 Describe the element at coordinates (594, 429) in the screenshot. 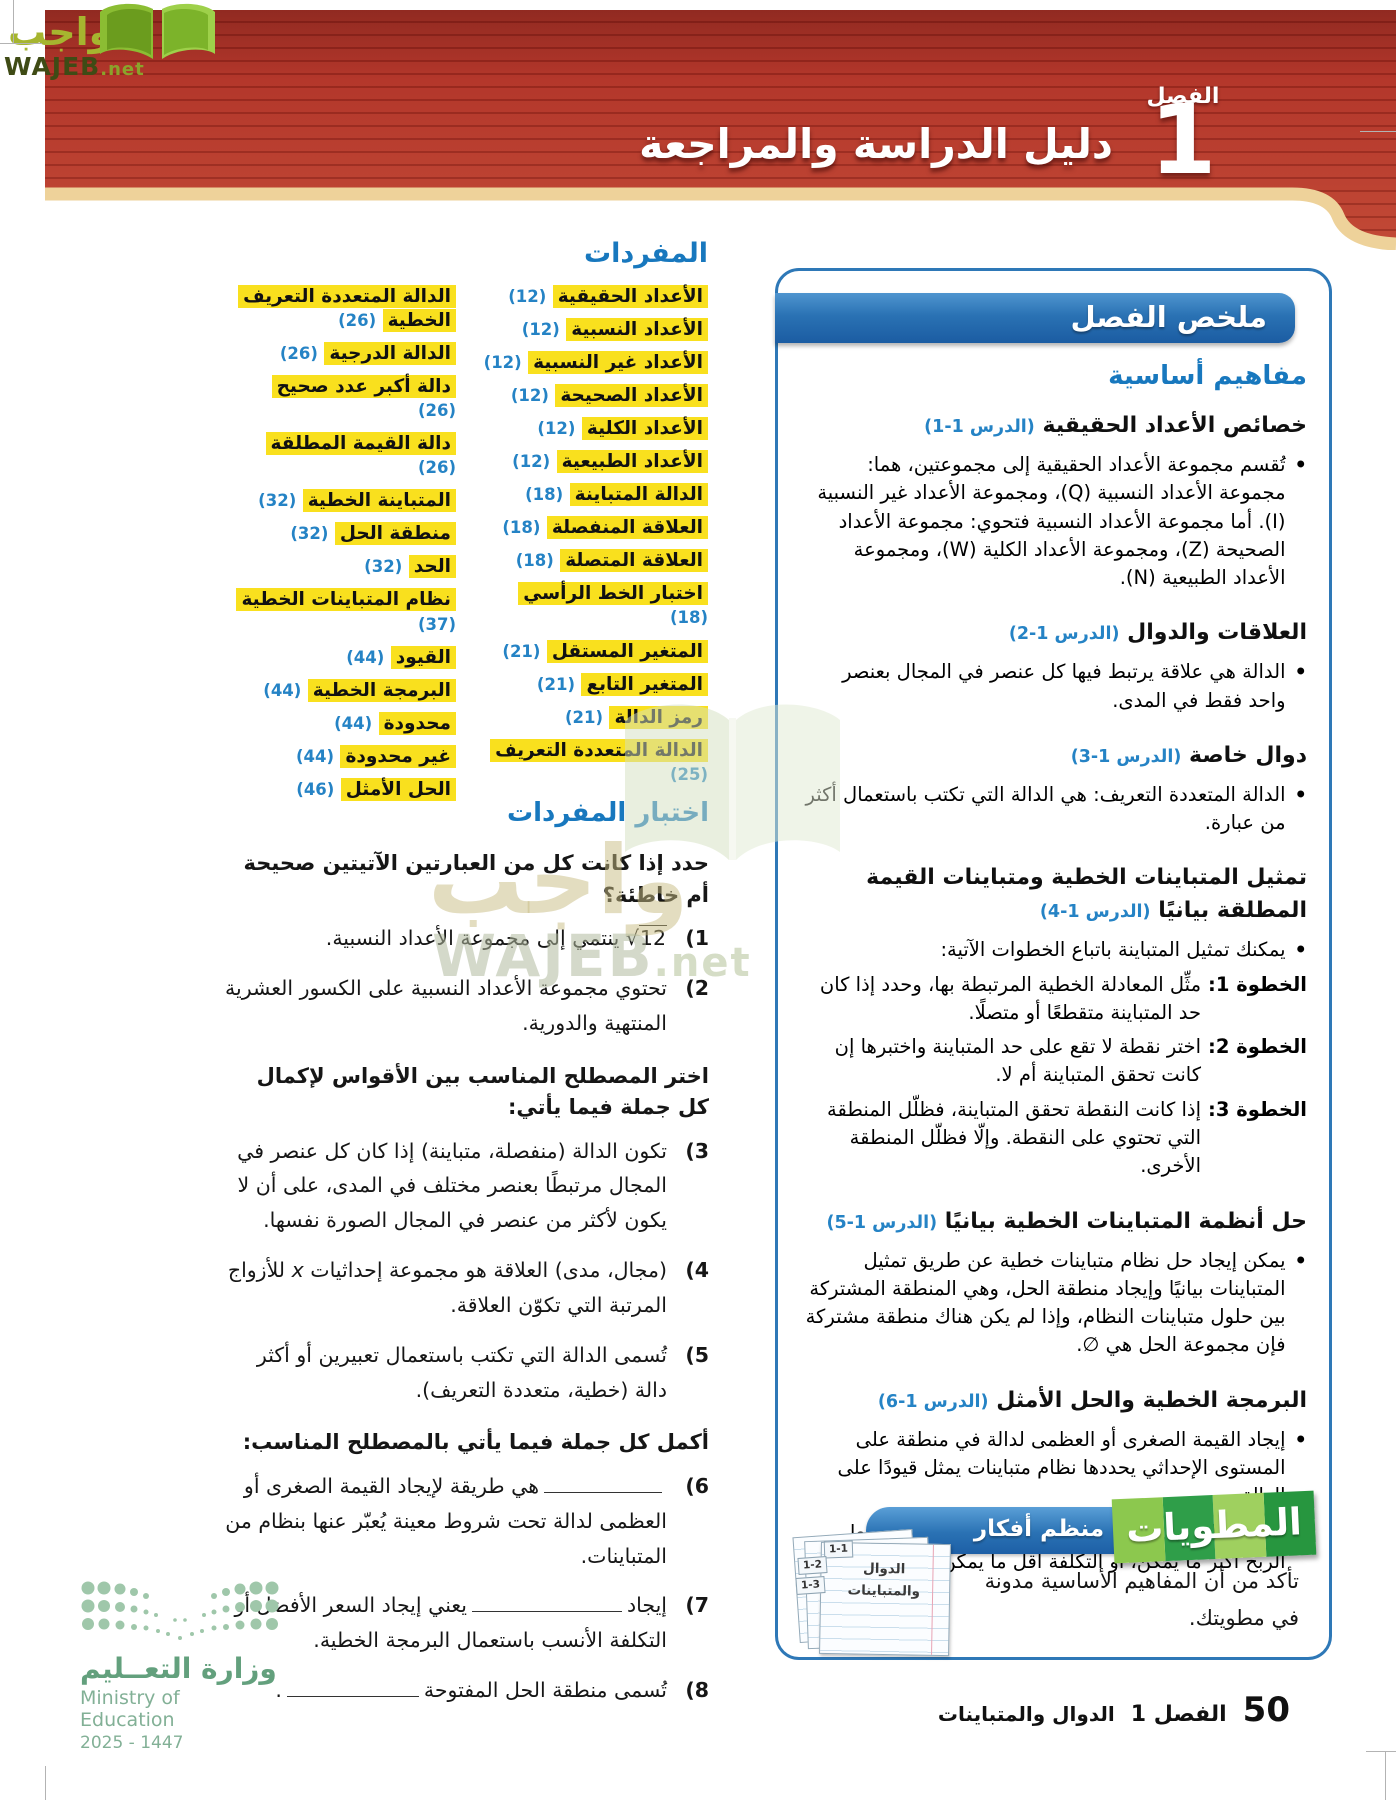

I see `vocab-term: الأعداد الكلية (12)` at that location.